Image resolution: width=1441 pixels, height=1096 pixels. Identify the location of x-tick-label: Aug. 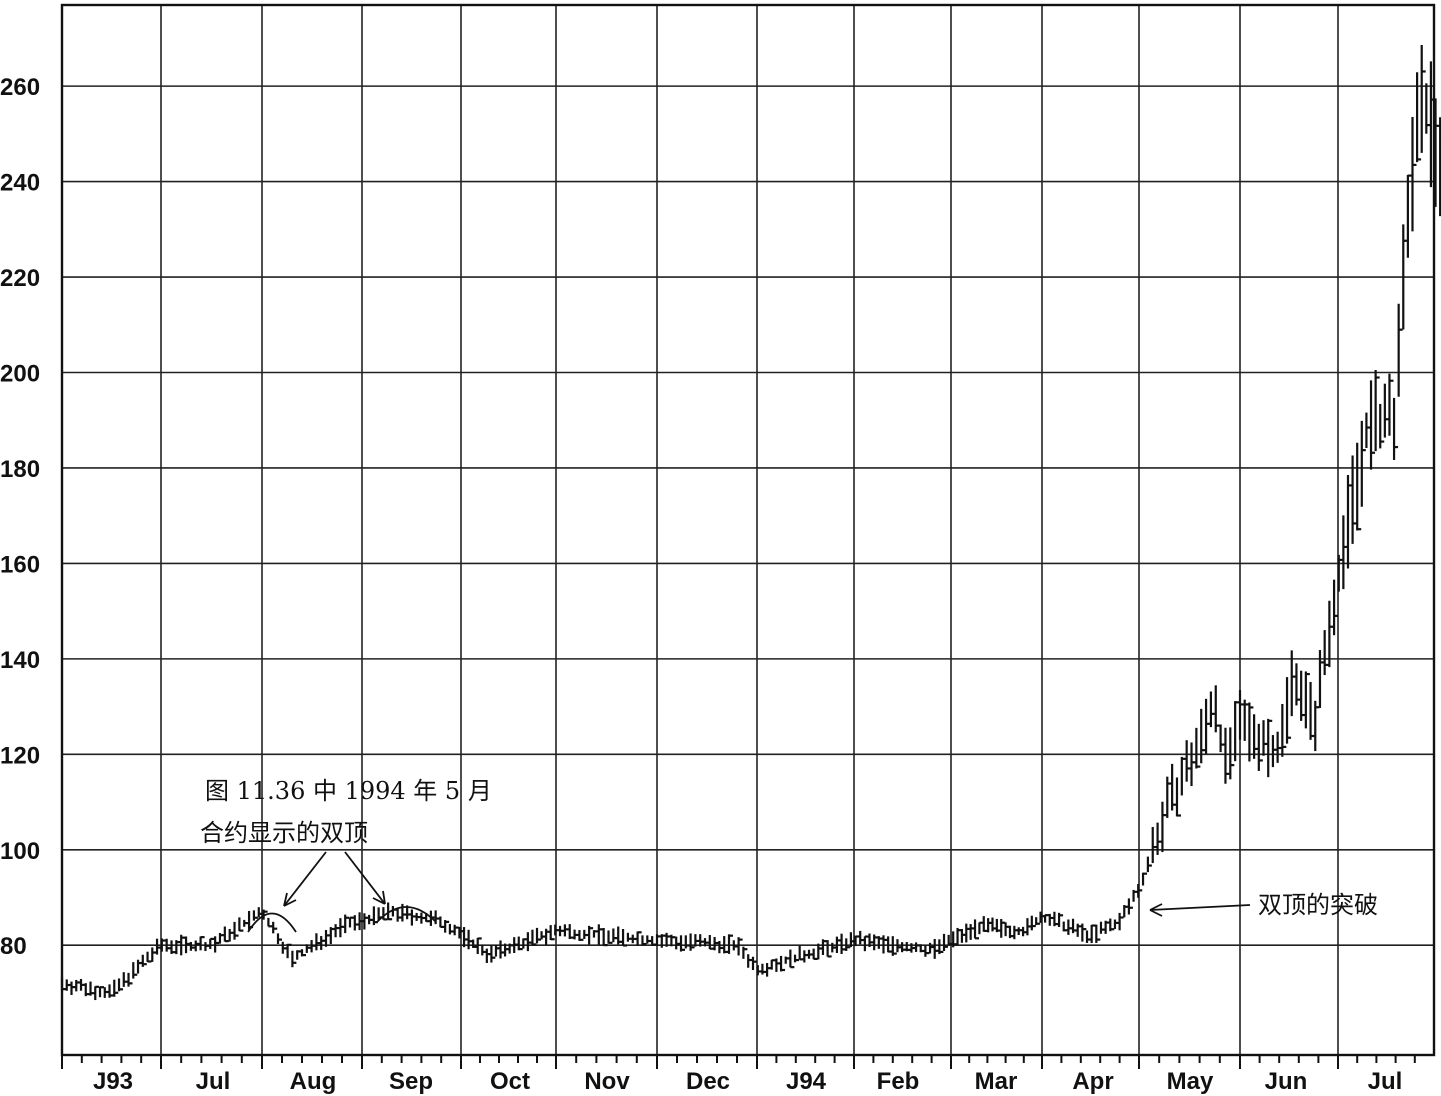
(313, 1081).